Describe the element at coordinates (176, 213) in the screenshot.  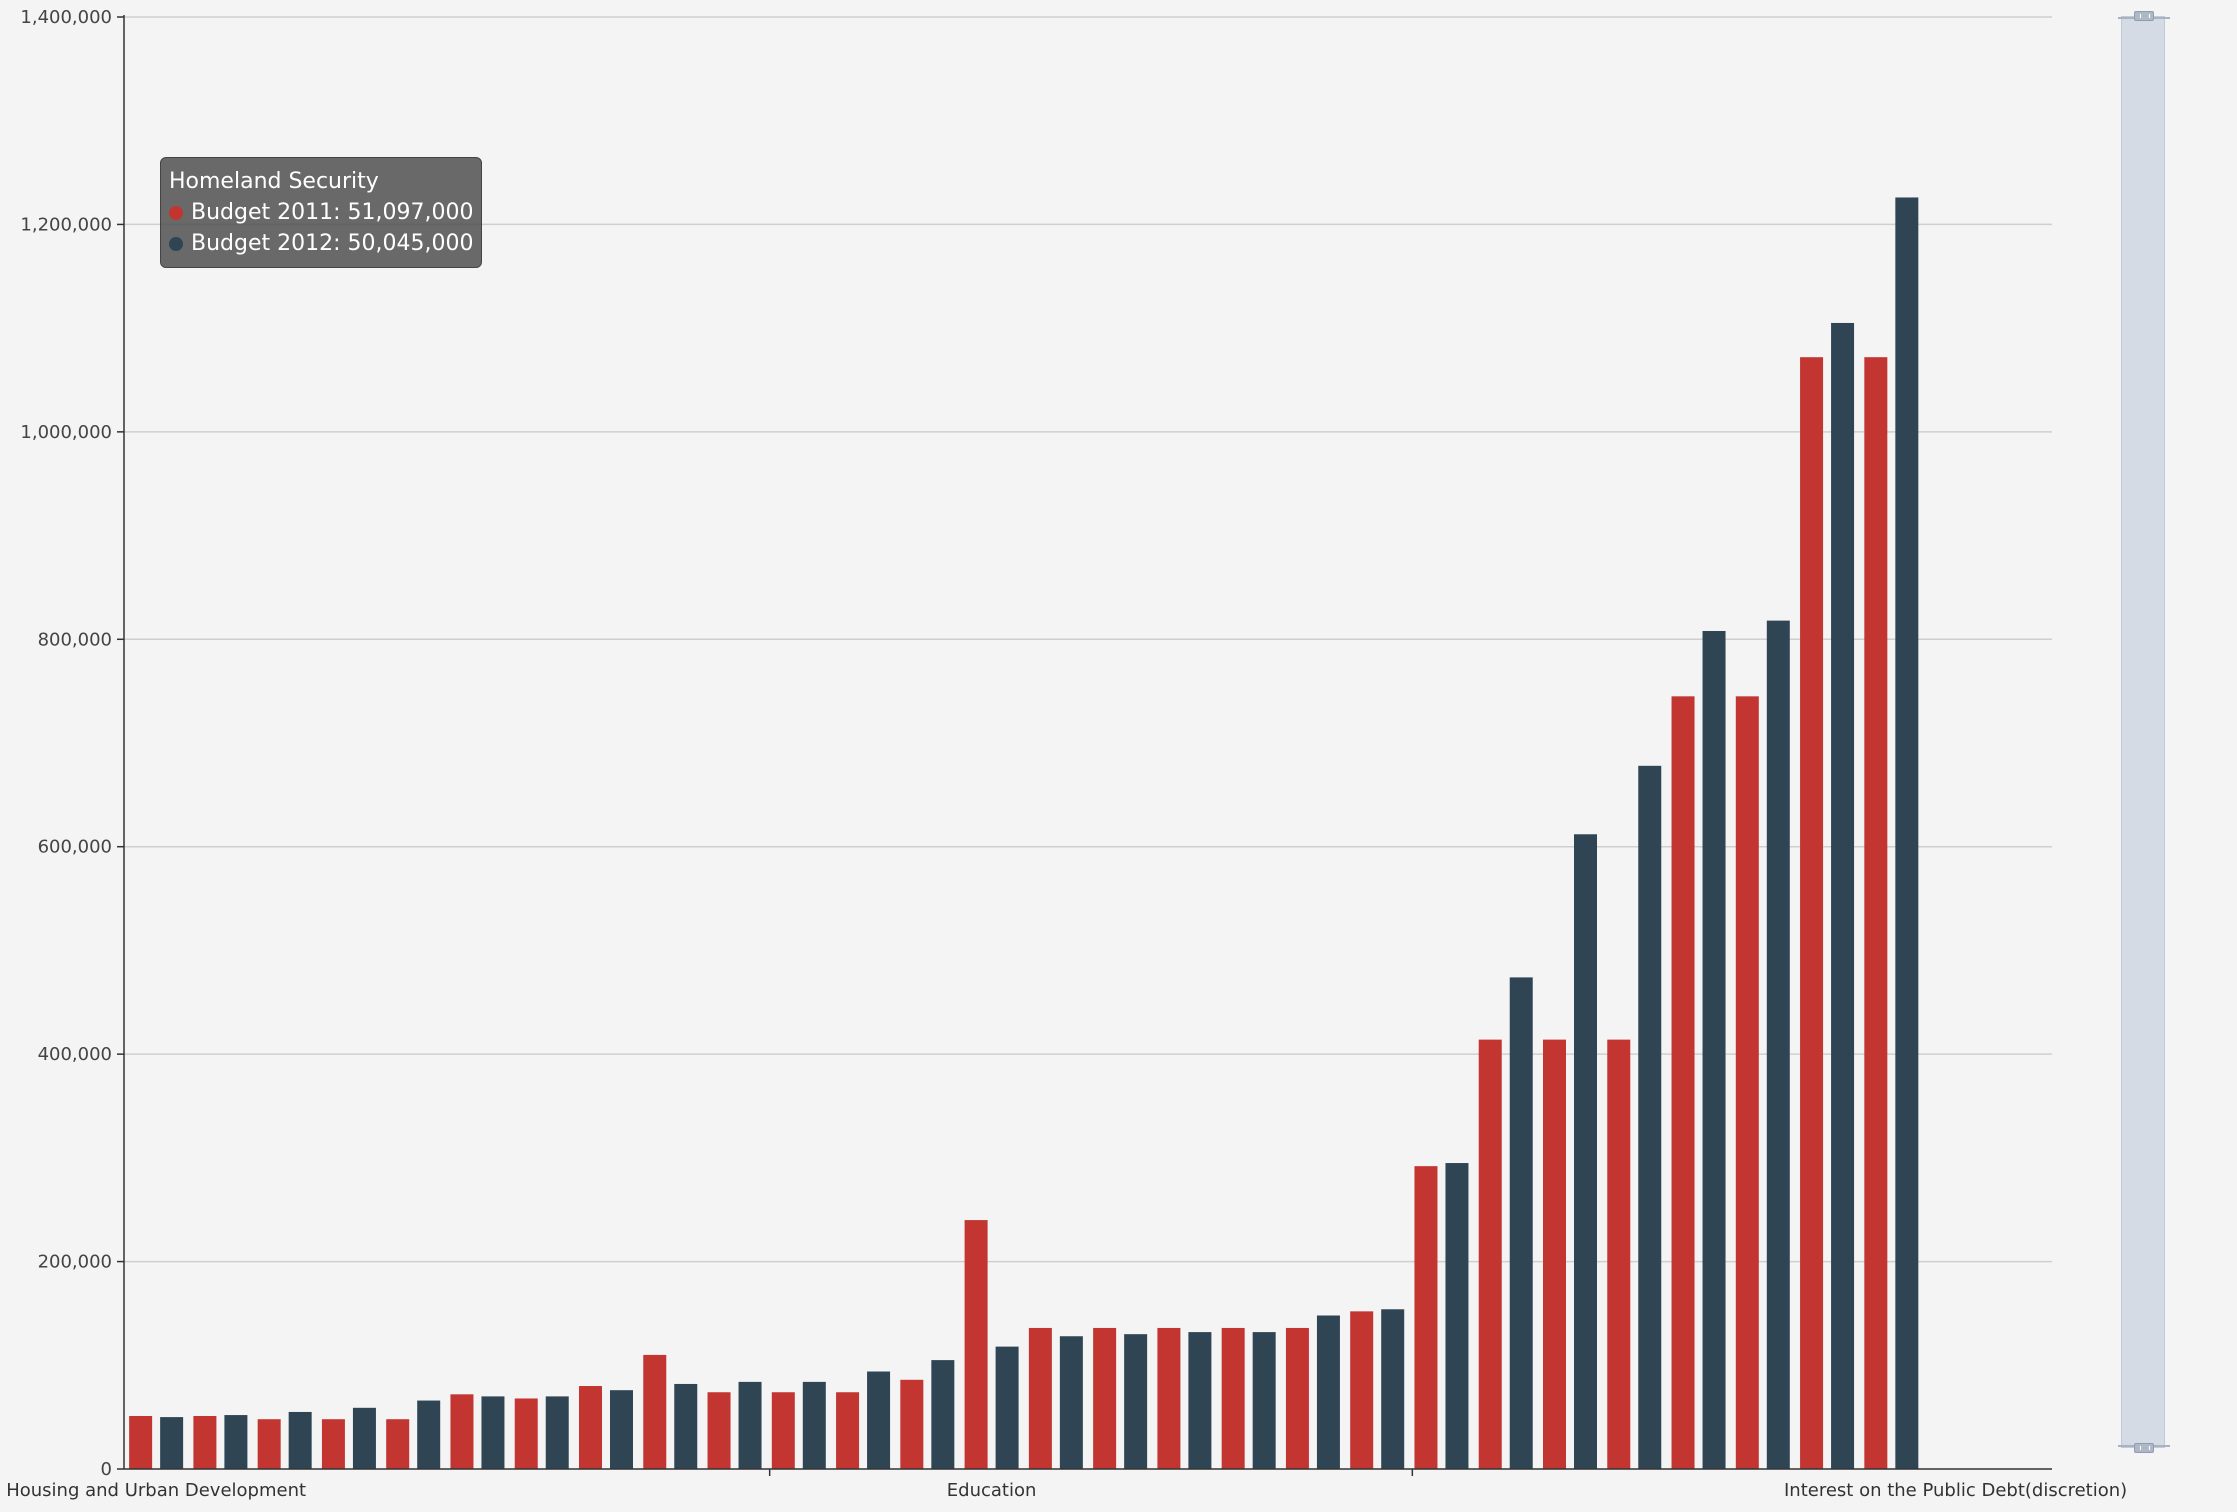
I see `series-2011-dot-icon` at that location.